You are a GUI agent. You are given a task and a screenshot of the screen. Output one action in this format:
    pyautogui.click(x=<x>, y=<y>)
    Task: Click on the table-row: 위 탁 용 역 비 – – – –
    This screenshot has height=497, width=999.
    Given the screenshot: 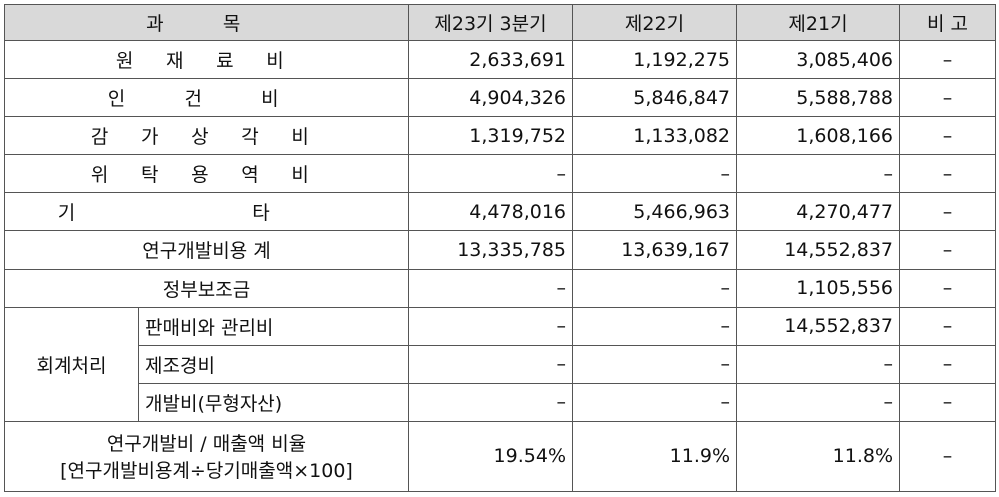 What is the action you would take?
    pyautogui.click(x=500, y=174)
    